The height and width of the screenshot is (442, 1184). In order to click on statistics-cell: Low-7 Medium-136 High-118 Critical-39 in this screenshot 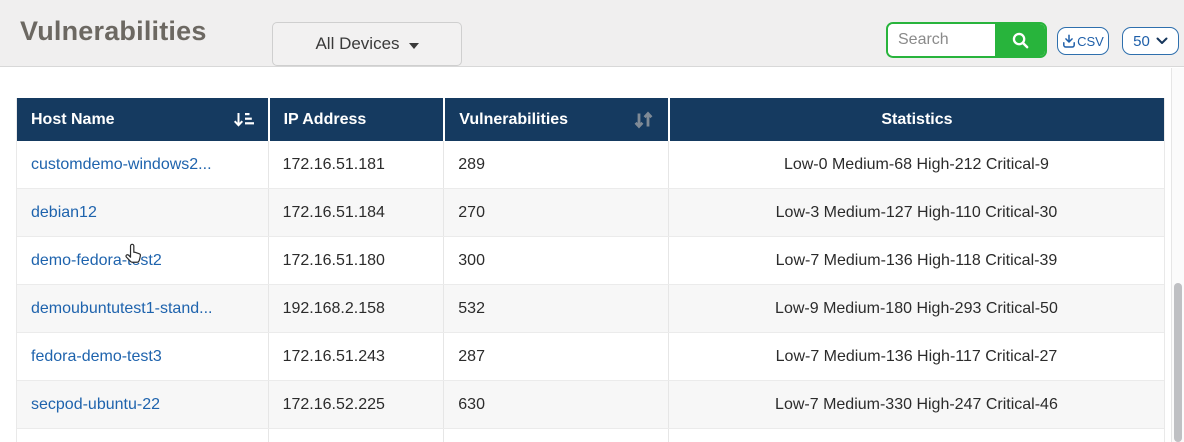, I will do `click(915, 260)`.